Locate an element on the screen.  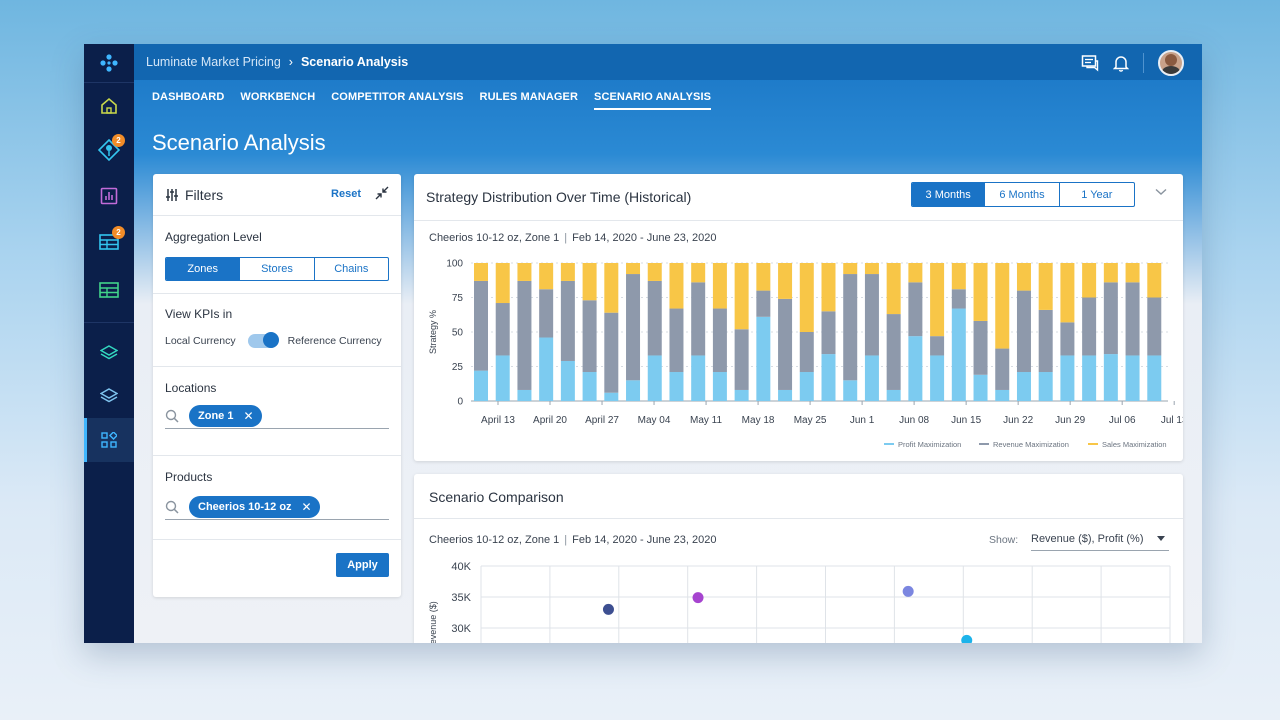
layers-outline-icon is located at coordinates (109, 395).